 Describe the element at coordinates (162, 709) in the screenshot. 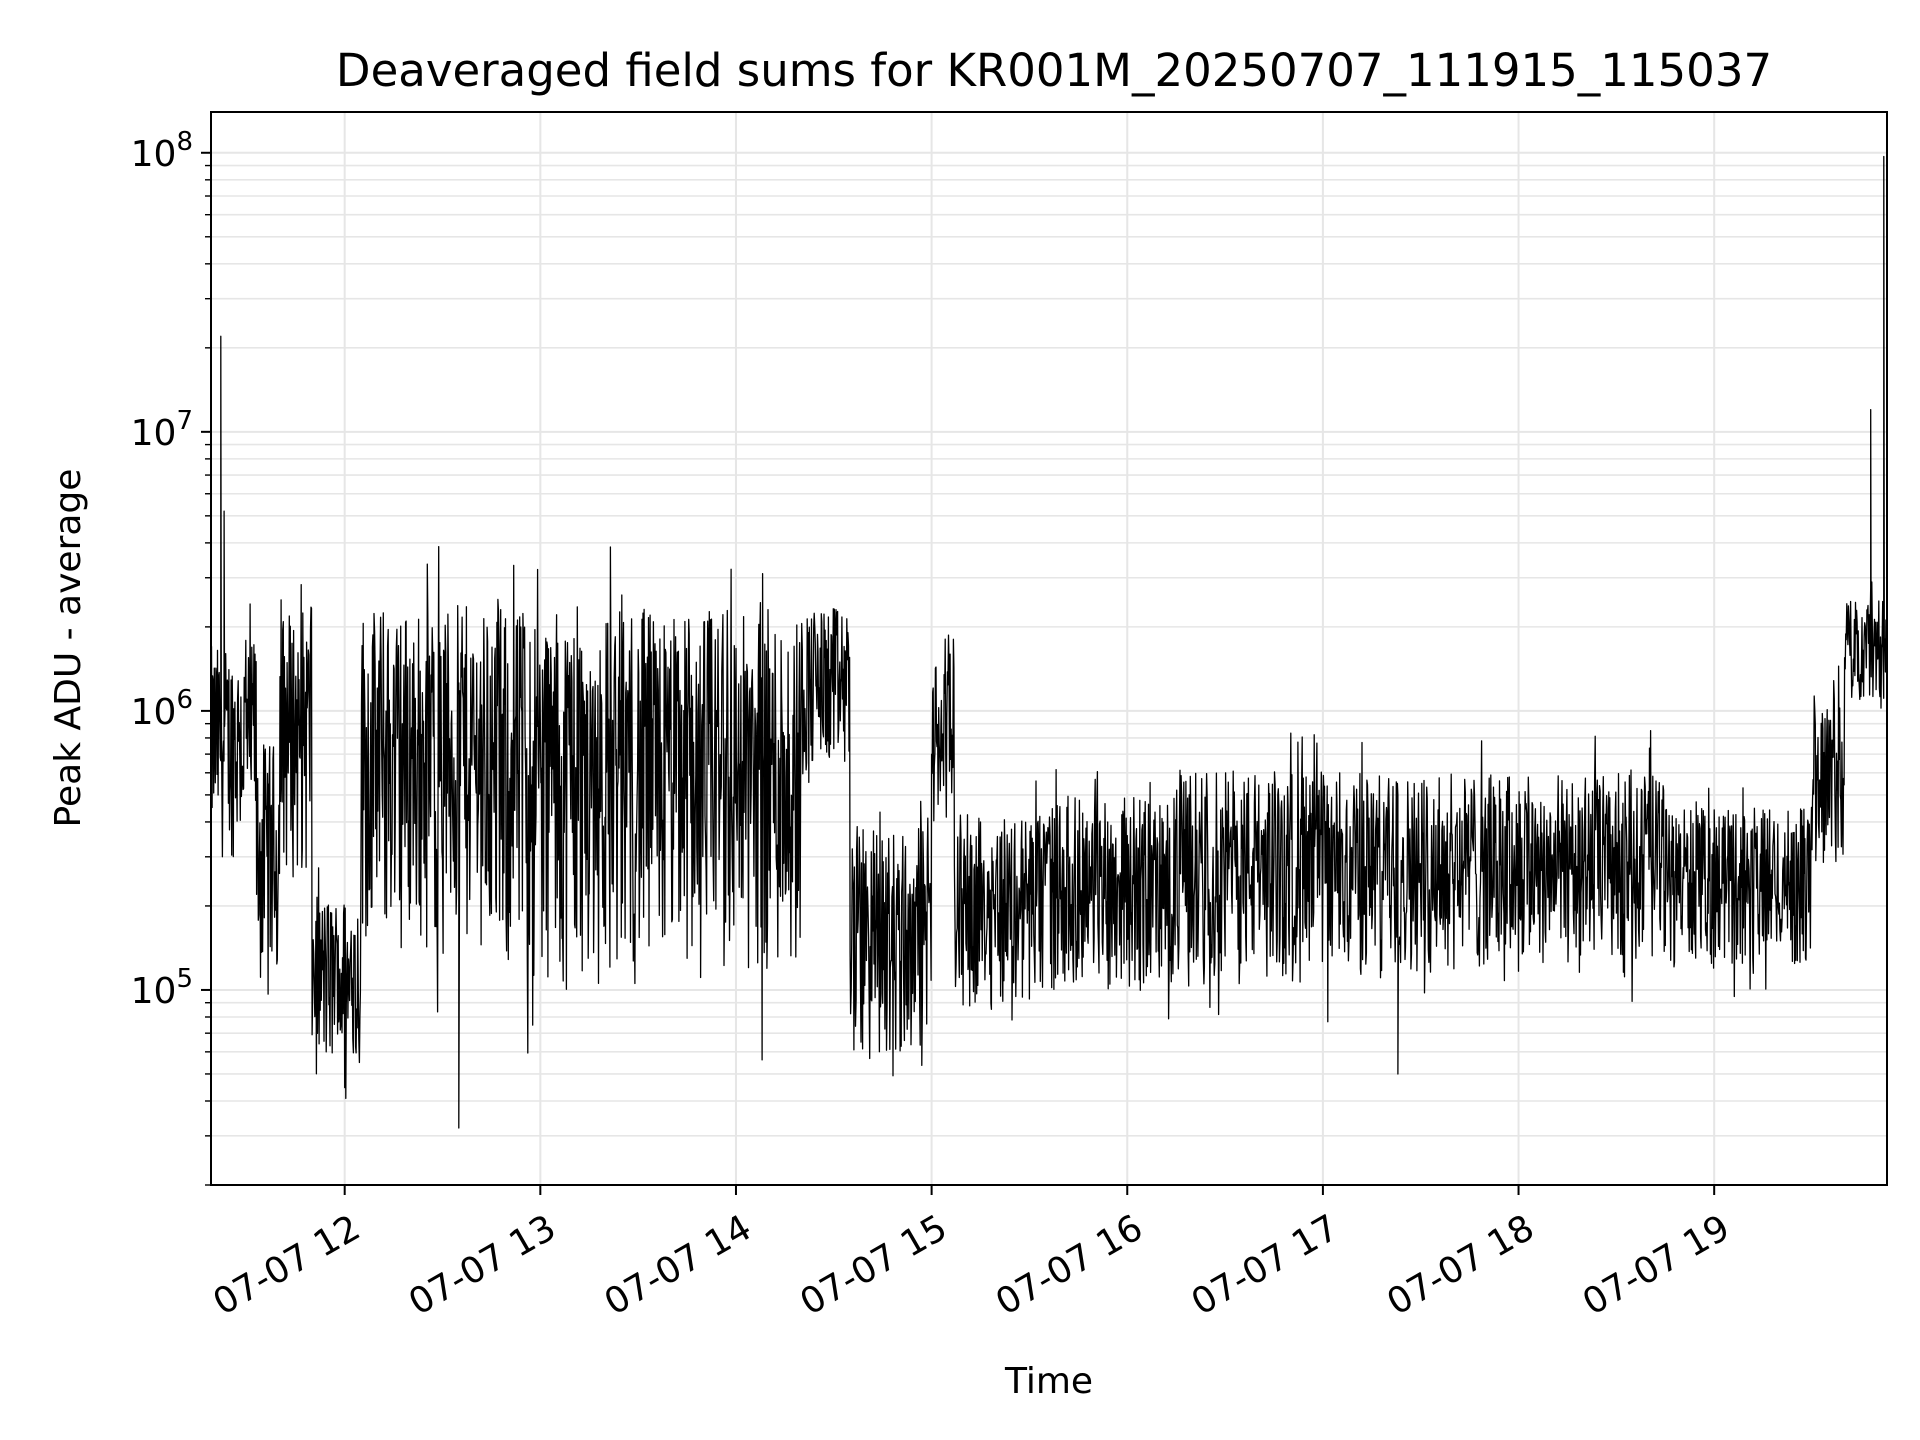

I see `y-tick-label: 10⁶` at that location.